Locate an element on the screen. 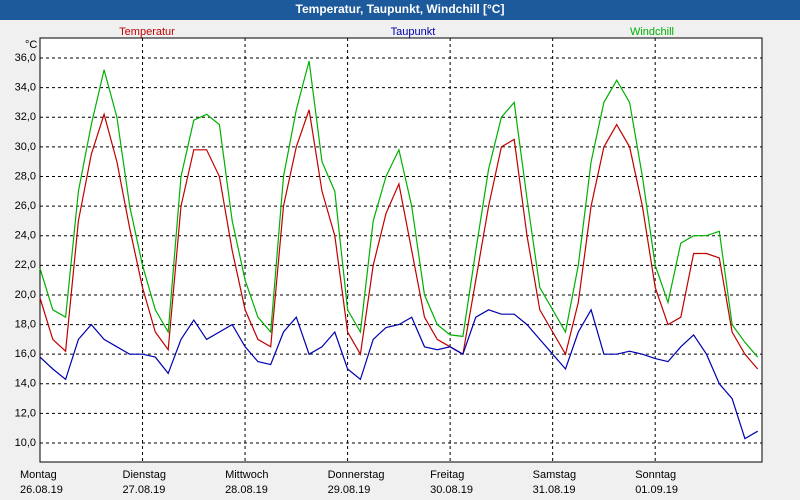 The image size is (800, 500). y-tick-label: 28,0 is located at coordinates (25, 176).